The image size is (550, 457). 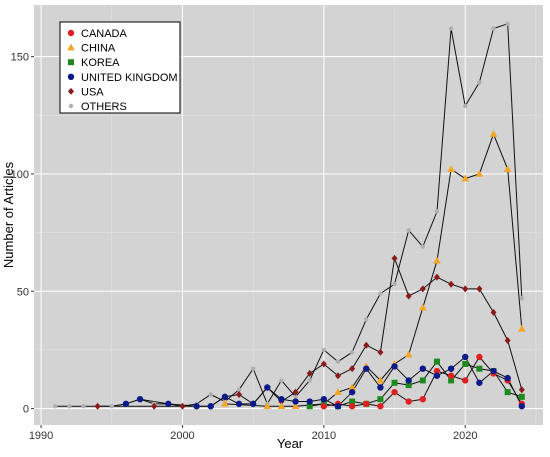 I want to click on point-canada-2010, so click(x=324, y=406).